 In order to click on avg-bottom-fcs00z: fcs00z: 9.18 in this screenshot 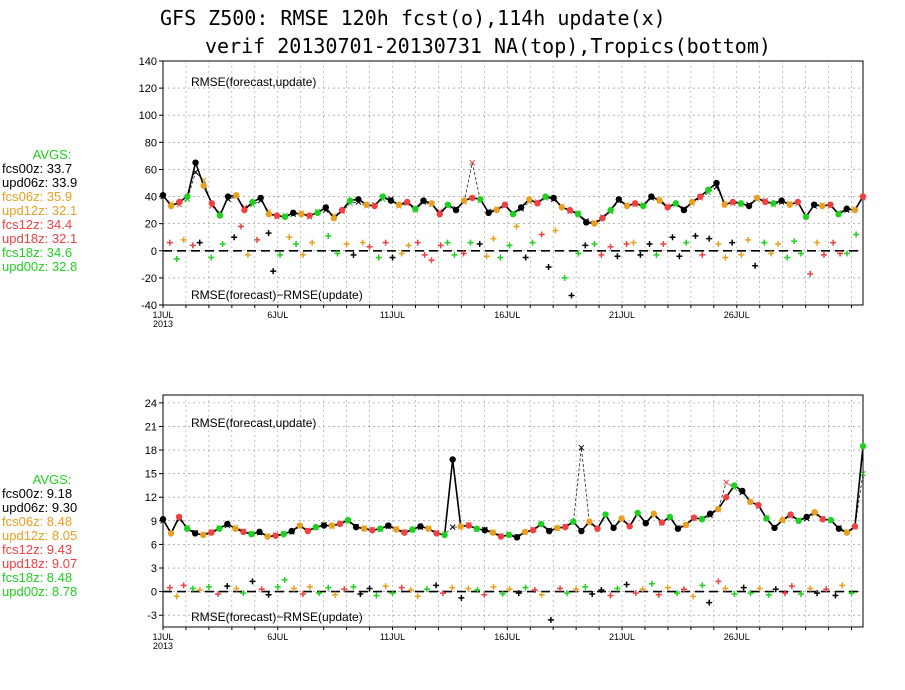, I will do `click(37, 493)`.